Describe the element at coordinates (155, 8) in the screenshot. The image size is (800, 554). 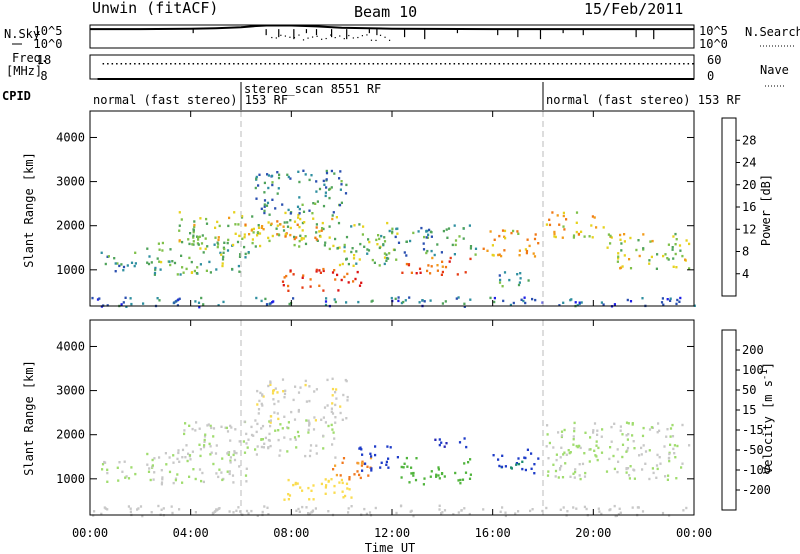
I see `radar-title: Unwin (fitACF)` at that location.